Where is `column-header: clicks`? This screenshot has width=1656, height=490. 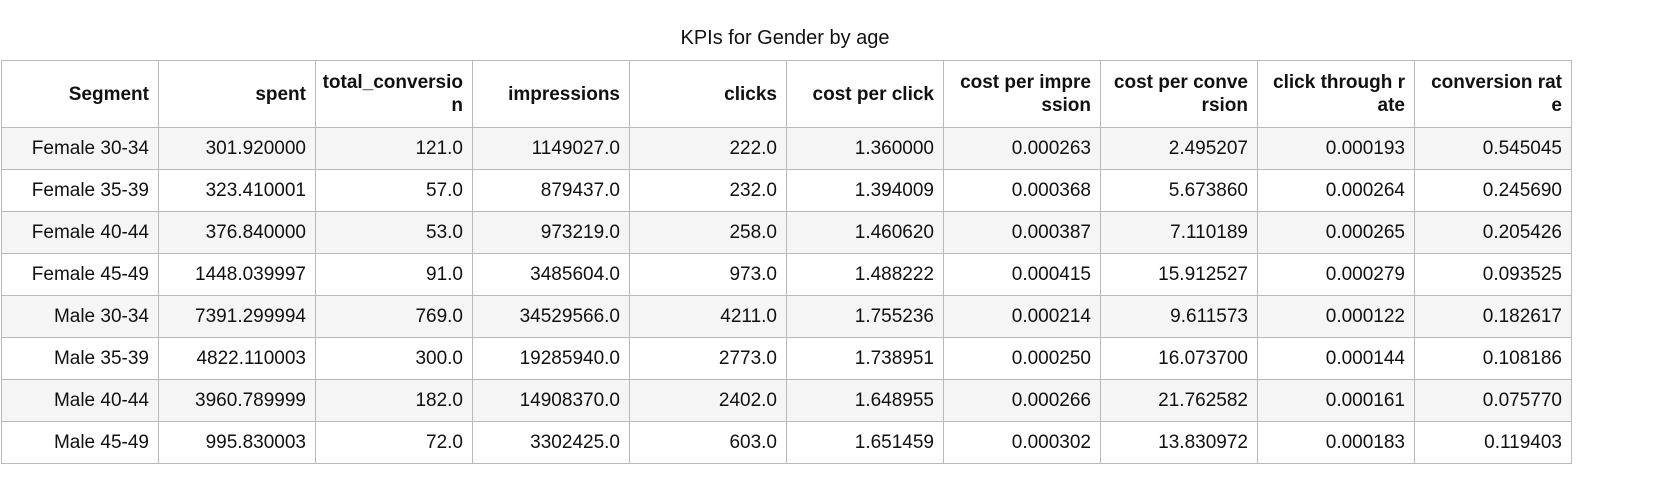 column-header: clicks is located at coordinates (708, 94).